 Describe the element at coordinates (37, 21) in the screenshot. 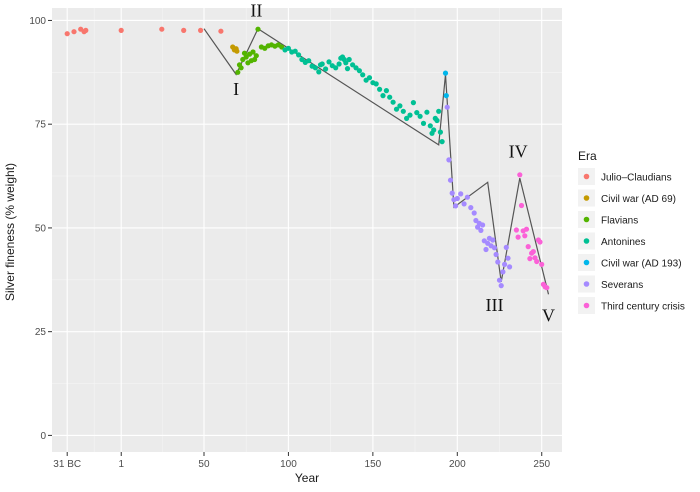

I see `y-tick-label: 100` at that location.